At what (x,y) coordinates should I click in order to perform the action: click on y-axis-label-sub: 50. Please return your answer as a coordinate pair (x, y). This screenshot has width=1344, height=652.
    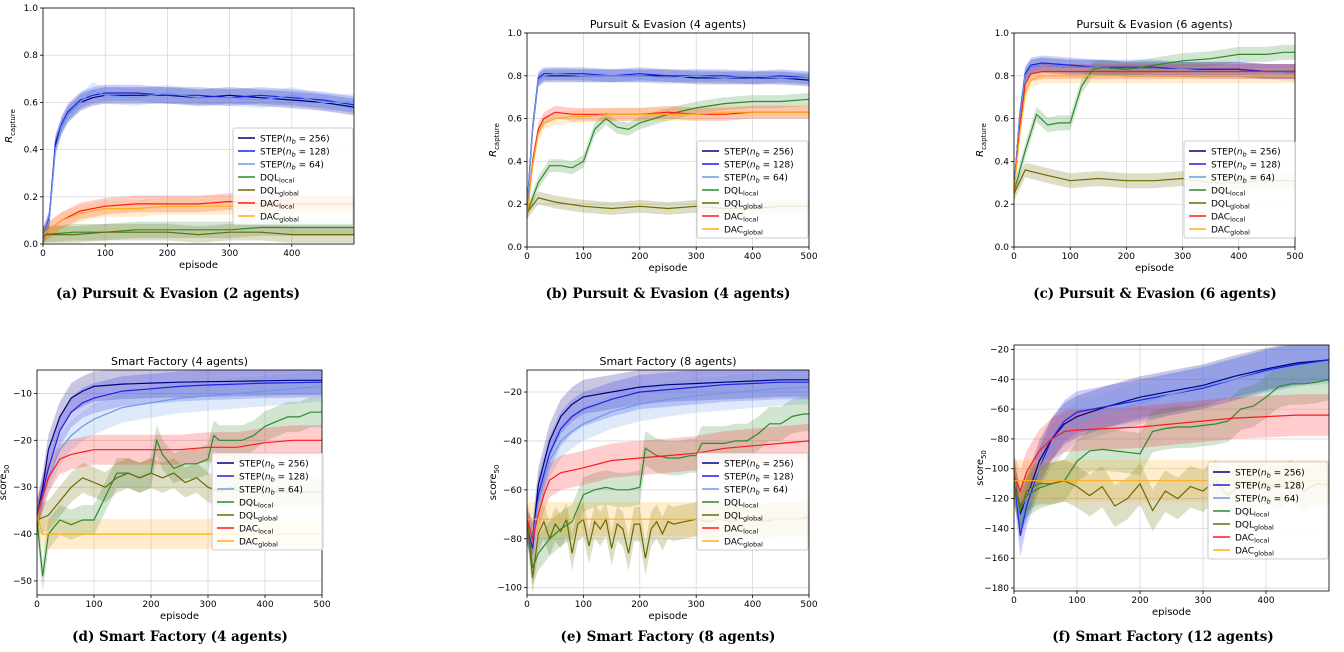
    Looking at the image, I should click on (984, 454).